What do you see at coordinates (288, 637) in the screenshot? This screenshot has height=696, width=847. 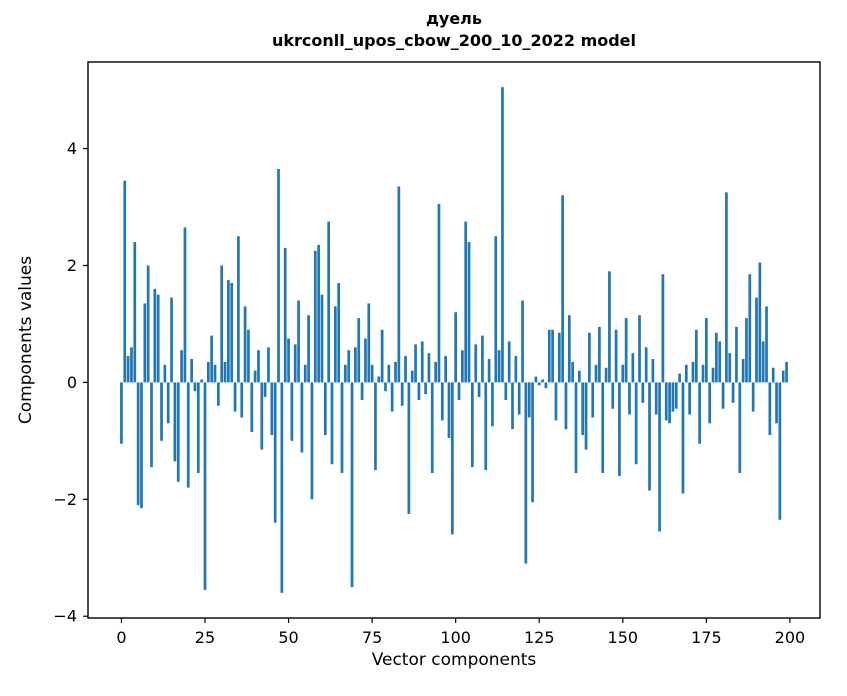 I see `x-tick-label: 50` at bounding box center [288, 637].